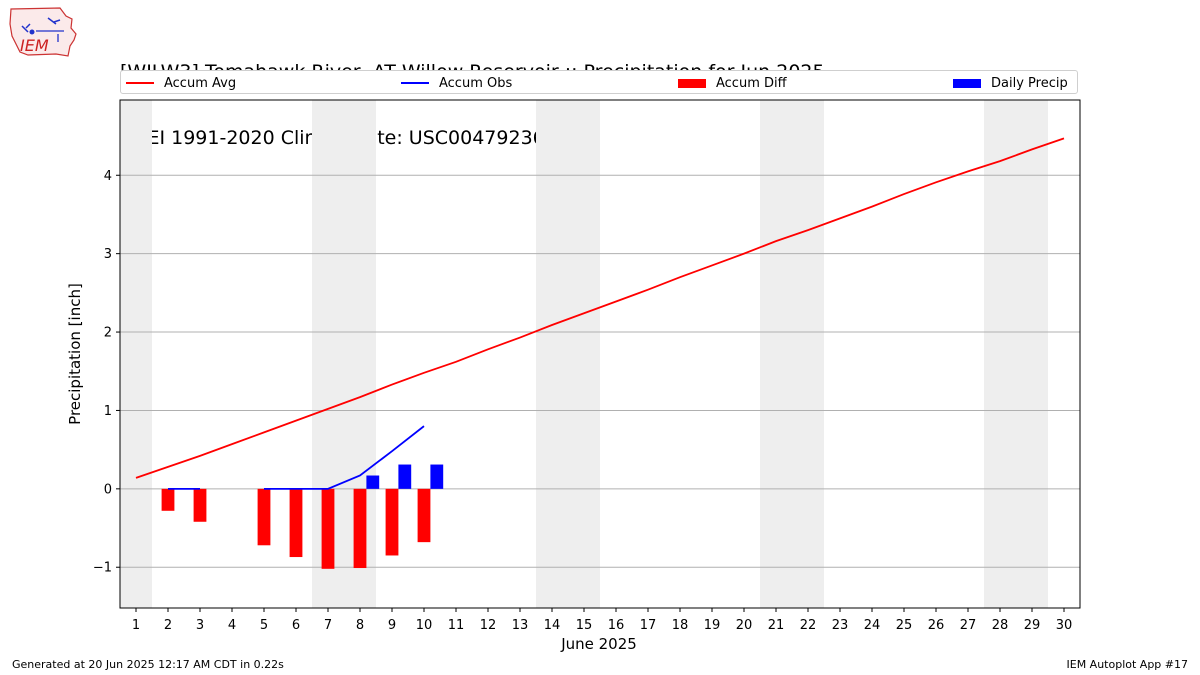  Describe the element at coordinates (1032, 625) in the screenshot. I see `x-tick-label: 29` at that location.